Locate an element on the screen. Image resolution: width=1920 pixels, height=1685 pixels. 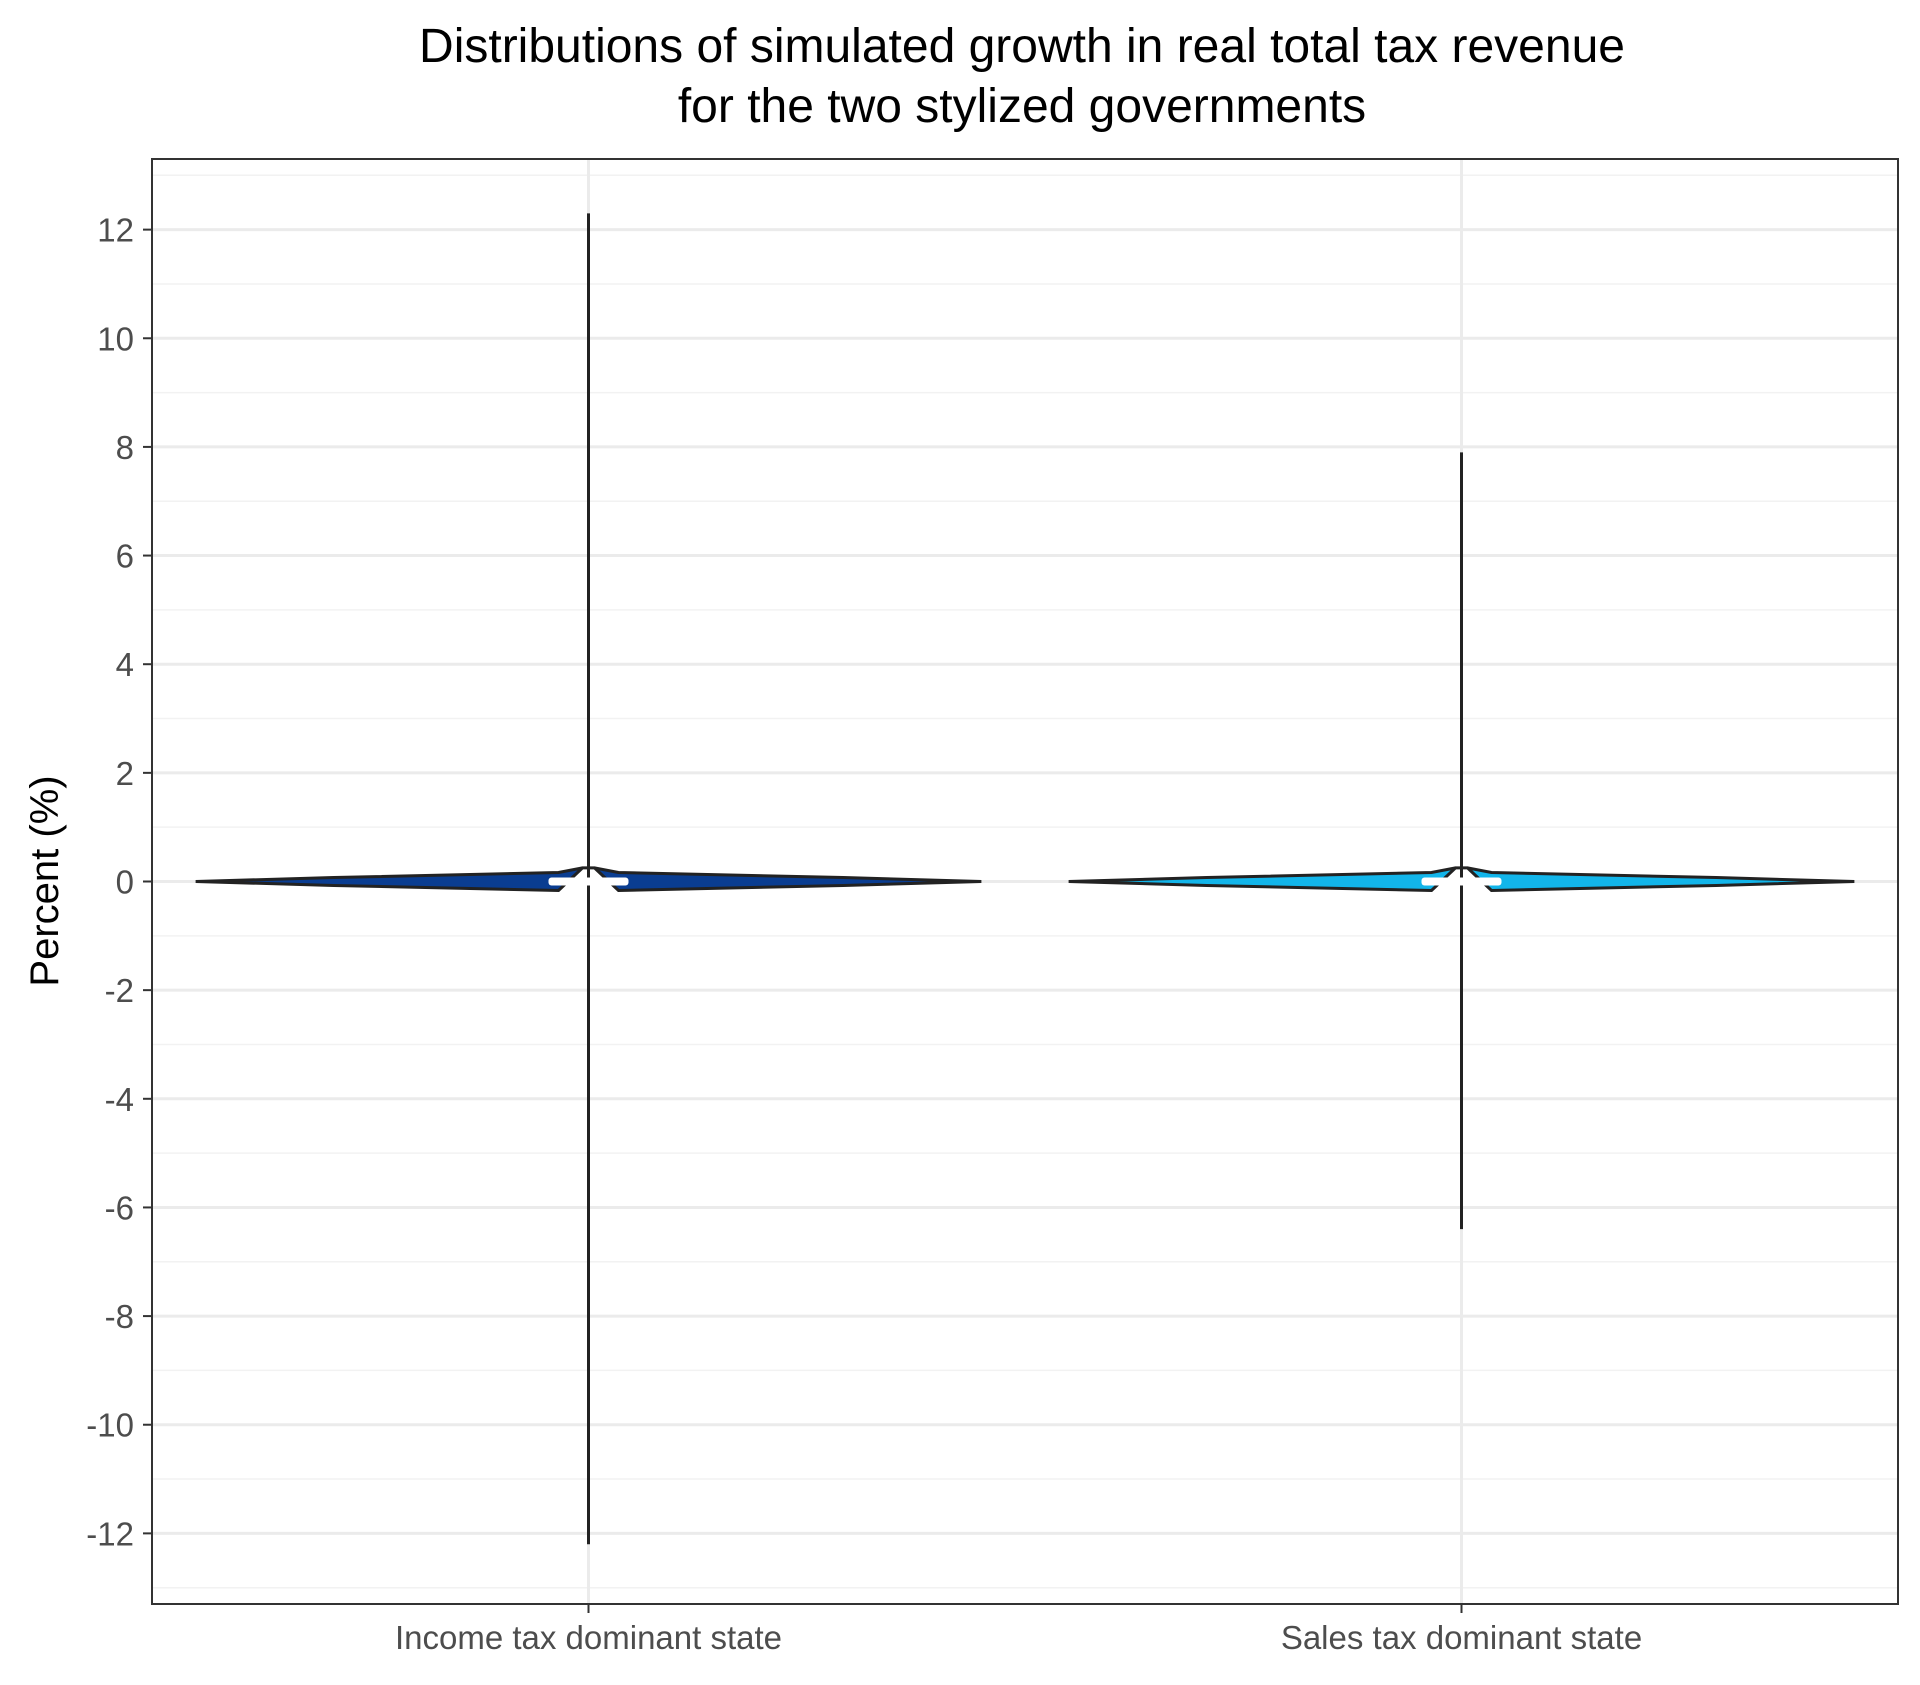
y-tick-label: 0 is located at coordinates (125, 882).